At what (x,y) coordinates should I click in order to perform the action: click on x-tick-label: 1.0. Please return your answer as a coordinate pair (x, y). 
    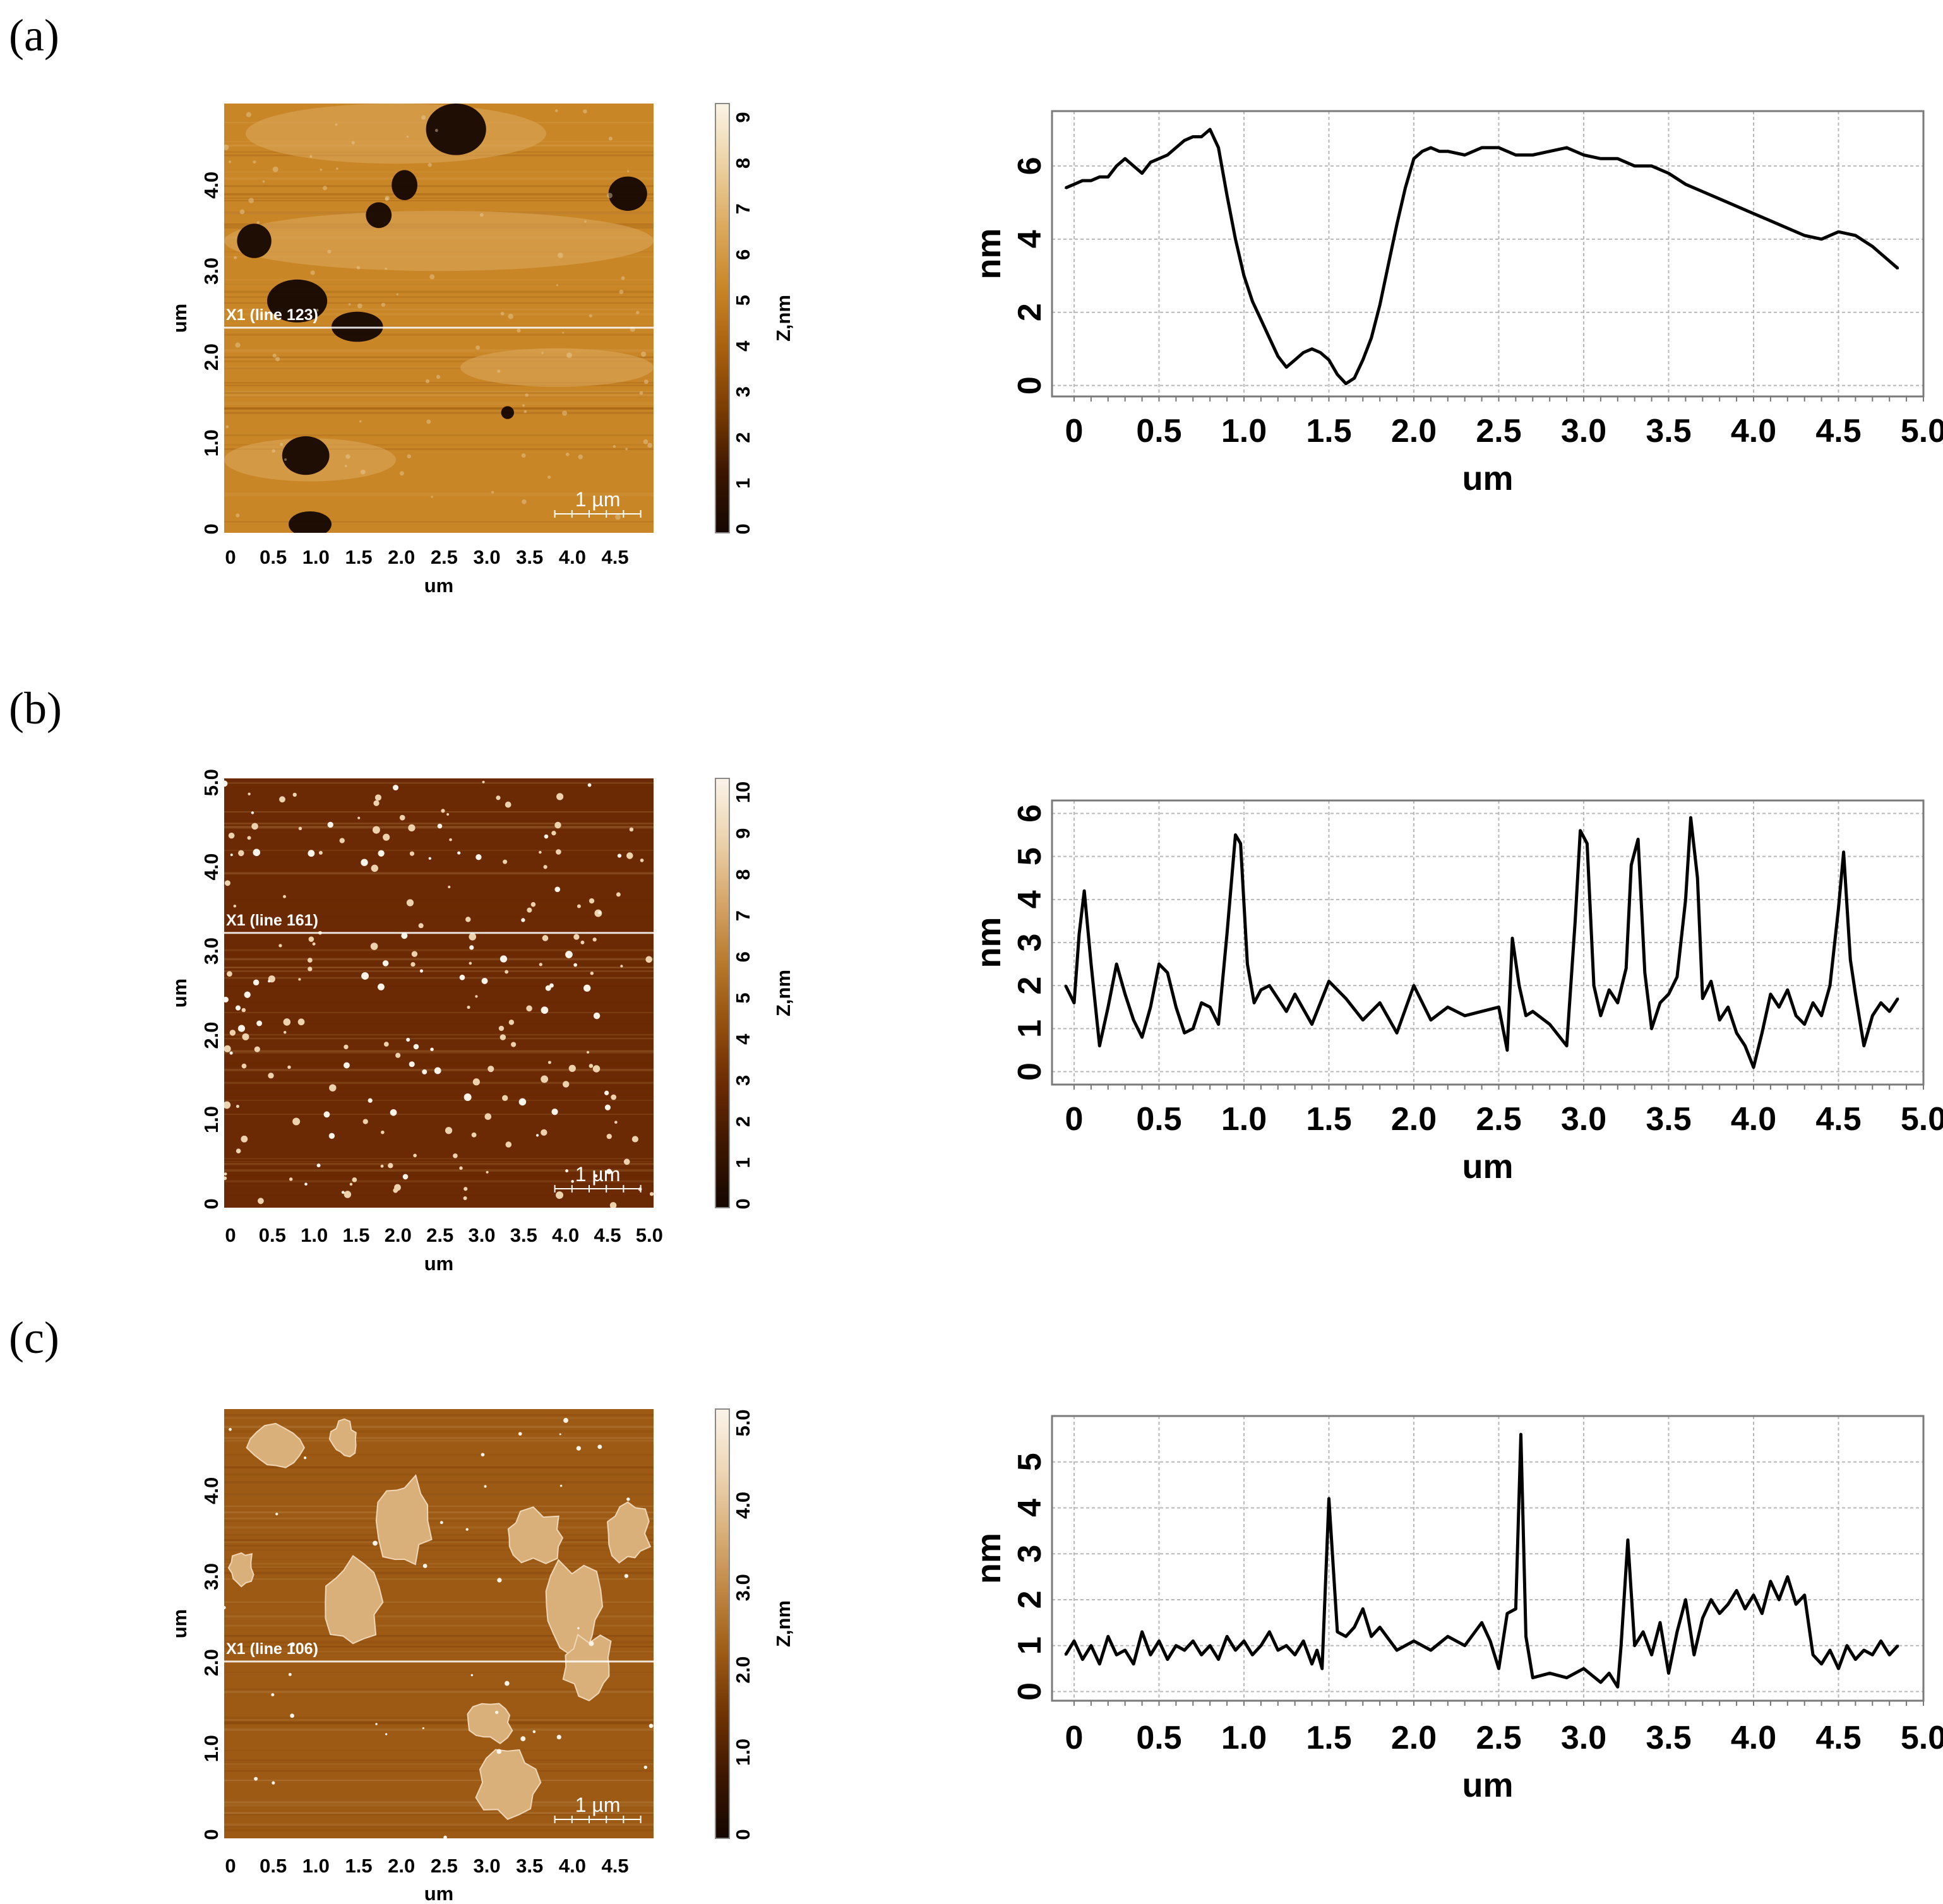
    Looking at the image, I should click on (314, 1235).